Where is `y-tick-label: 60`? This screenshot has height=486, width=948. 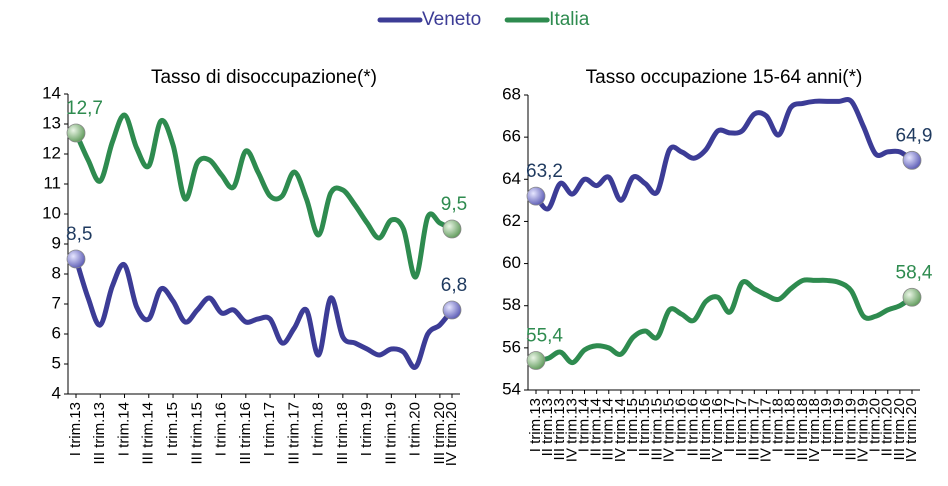
y-tick-label: 60 is located at coordinates (511, 262).